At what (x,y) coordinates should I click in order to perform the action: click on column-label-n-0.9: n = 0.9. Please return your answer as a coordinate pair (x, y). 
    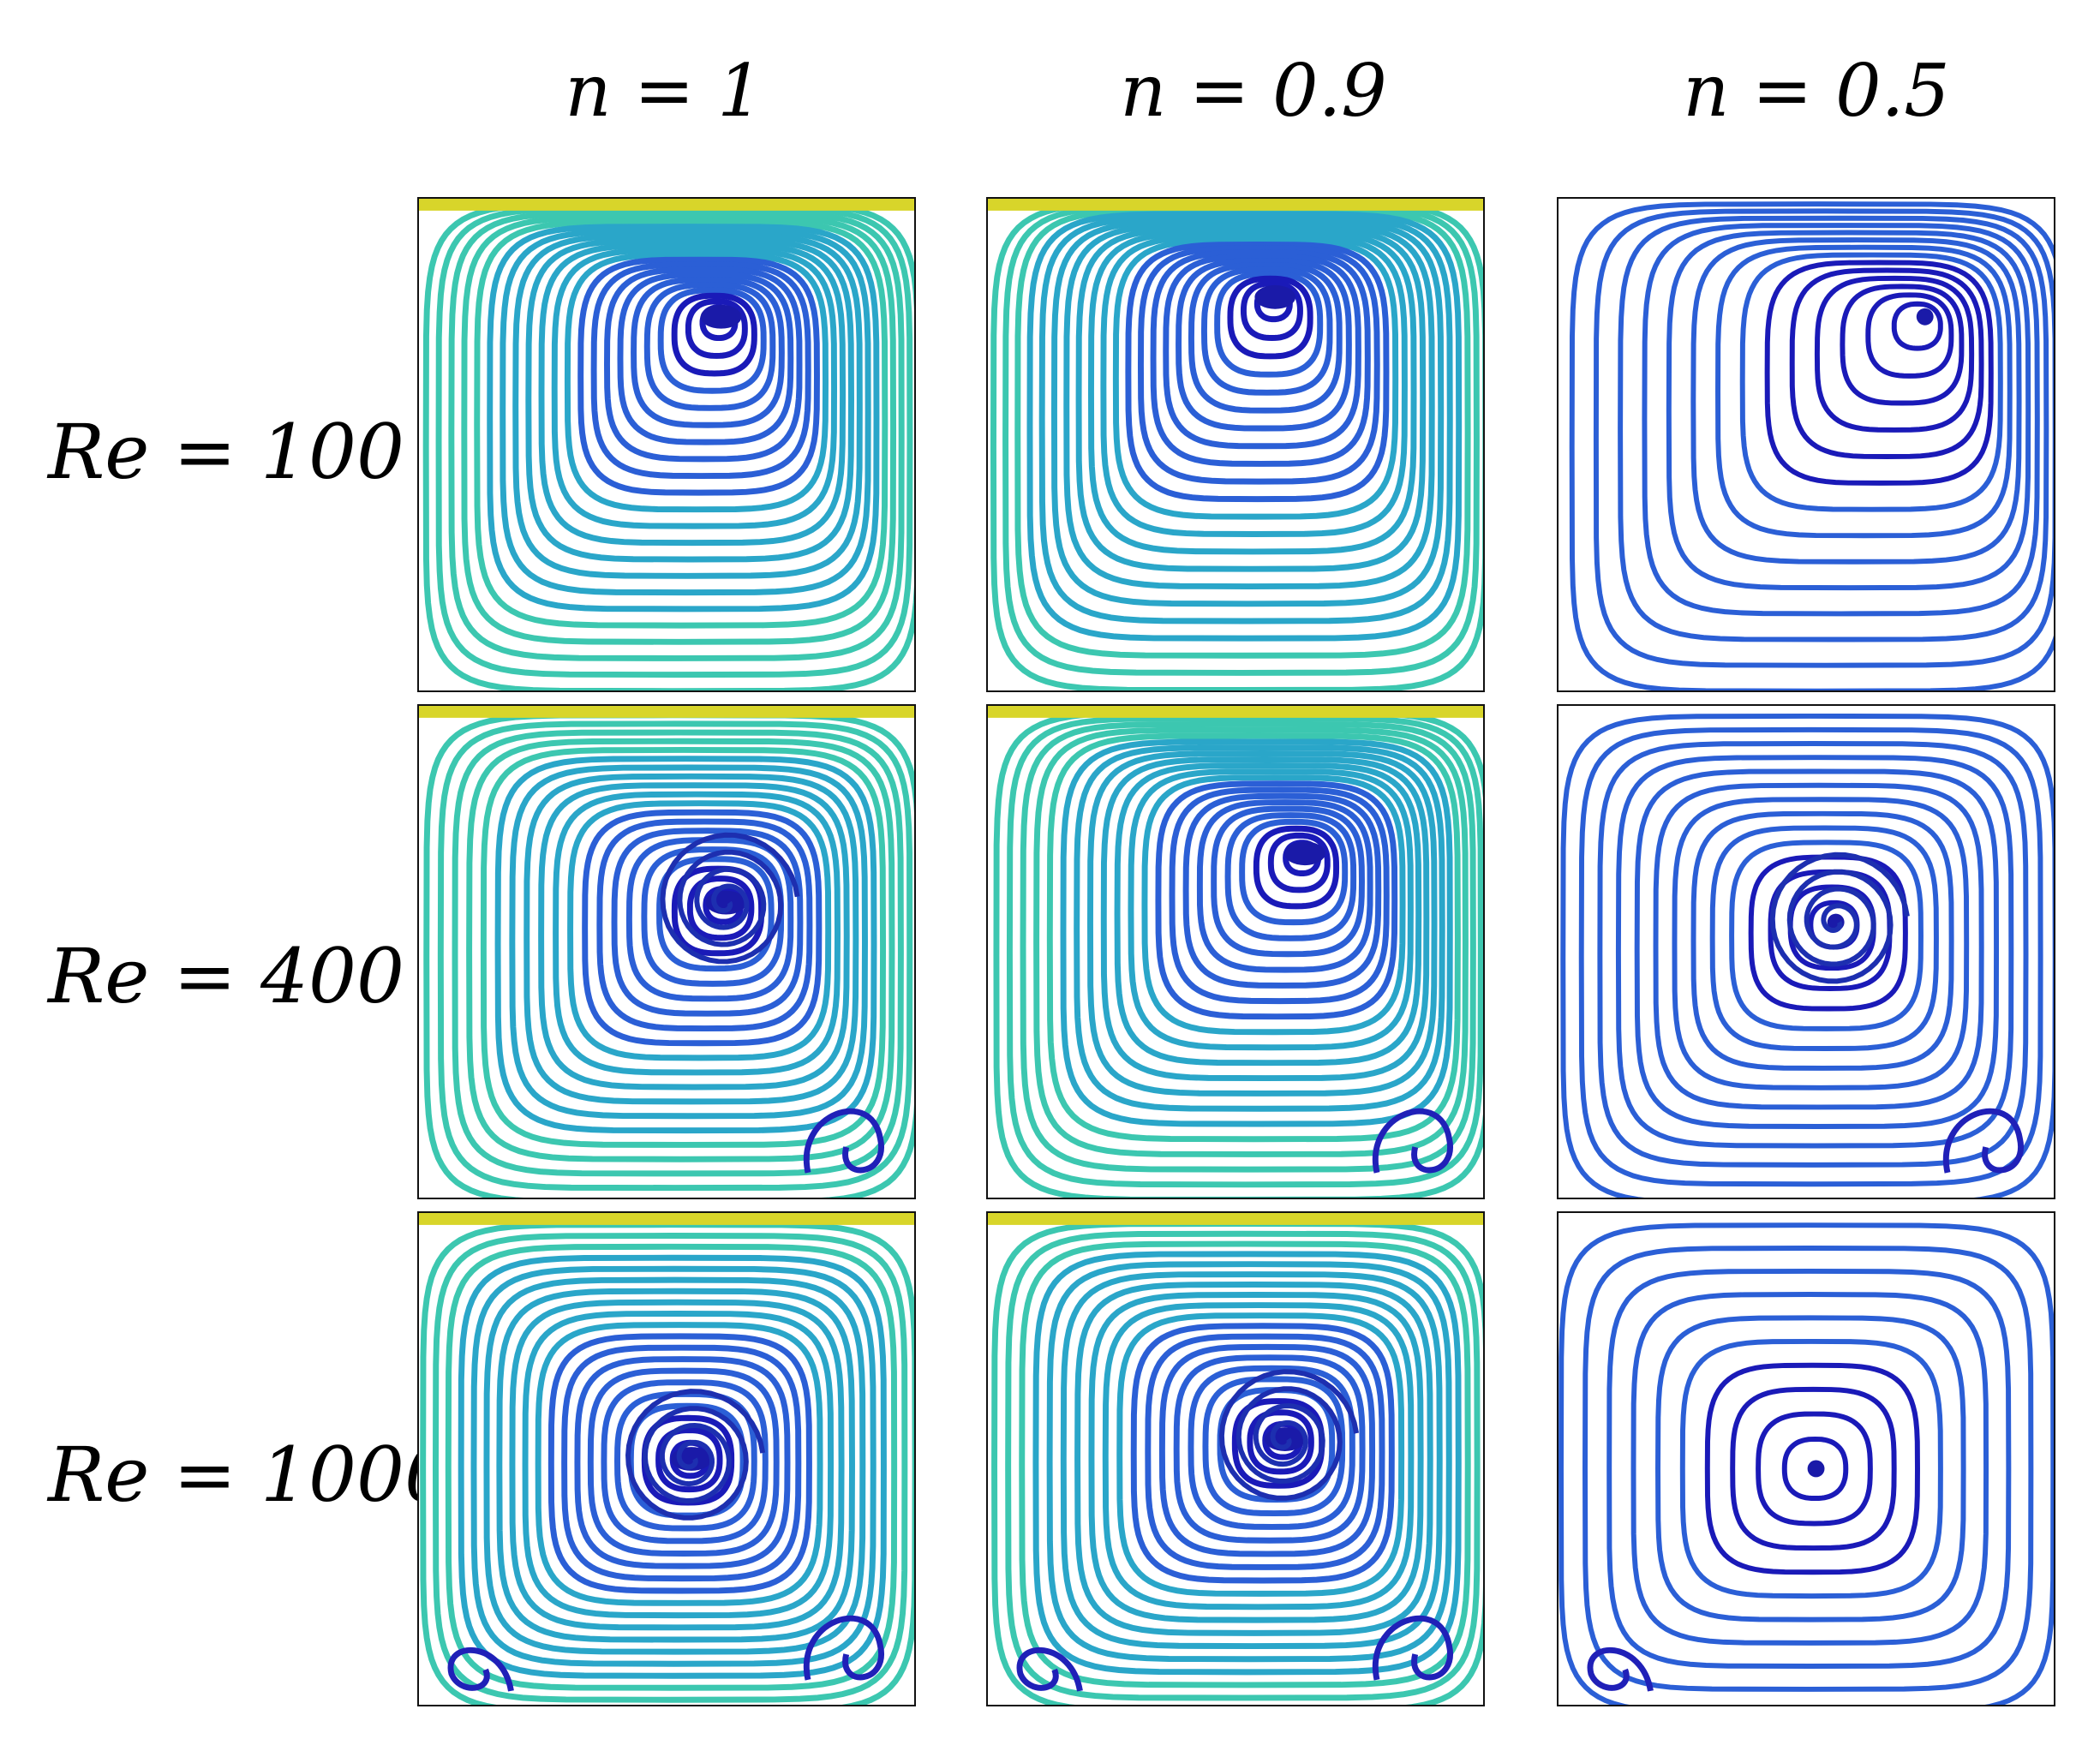
    Looking at the image, I should click on (1253, 91).